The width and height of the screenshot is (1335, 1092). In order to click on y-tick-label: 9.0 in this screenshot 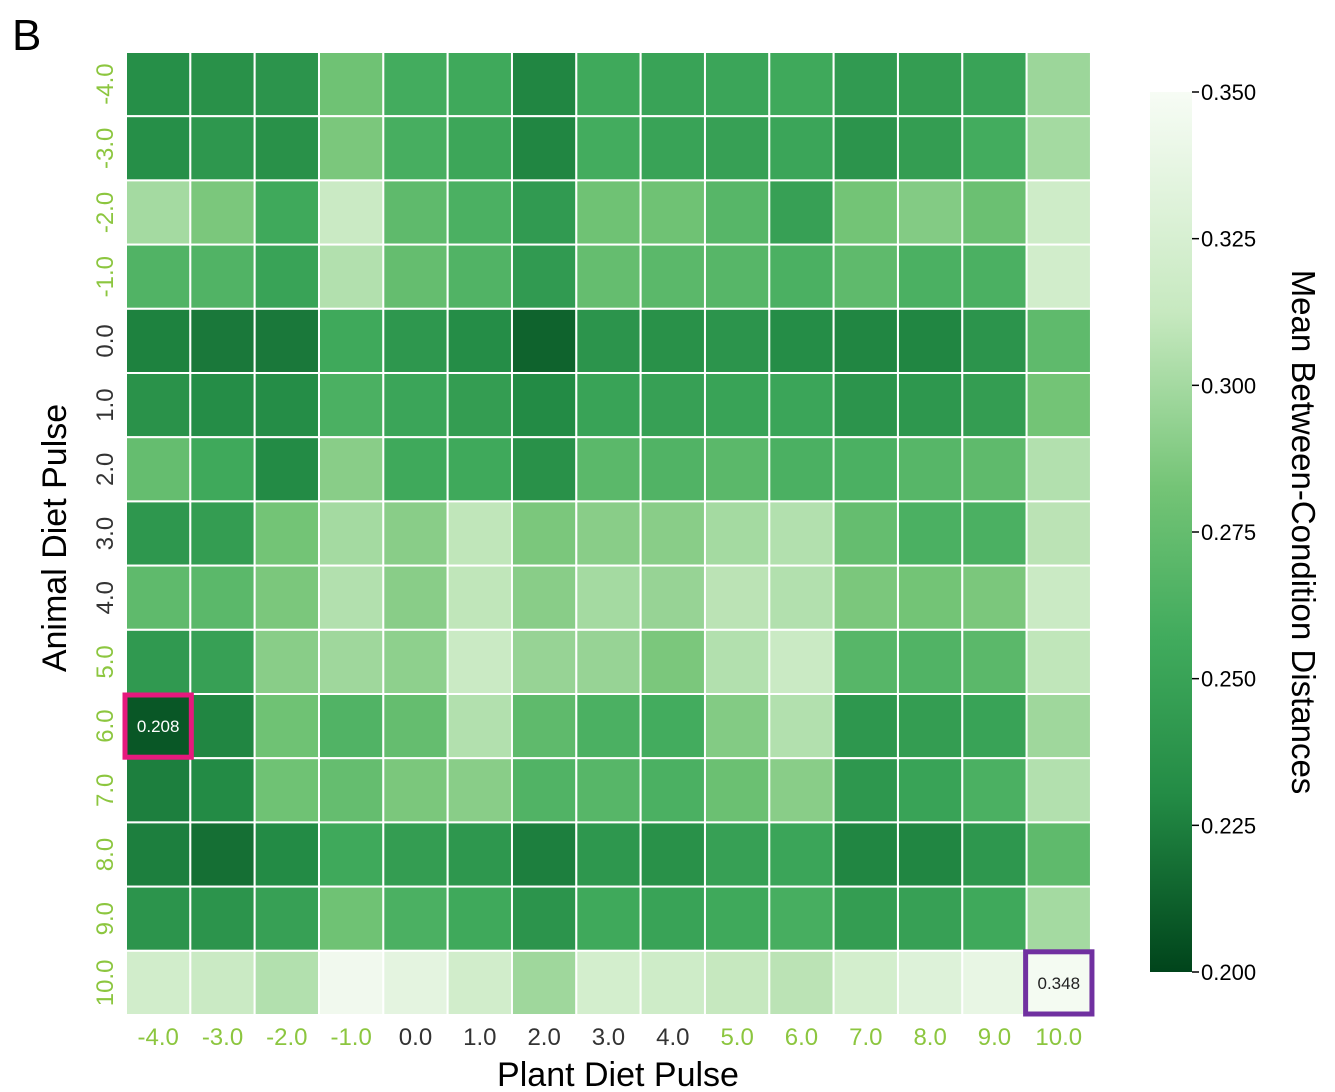, I will do `click(105, 918)`.